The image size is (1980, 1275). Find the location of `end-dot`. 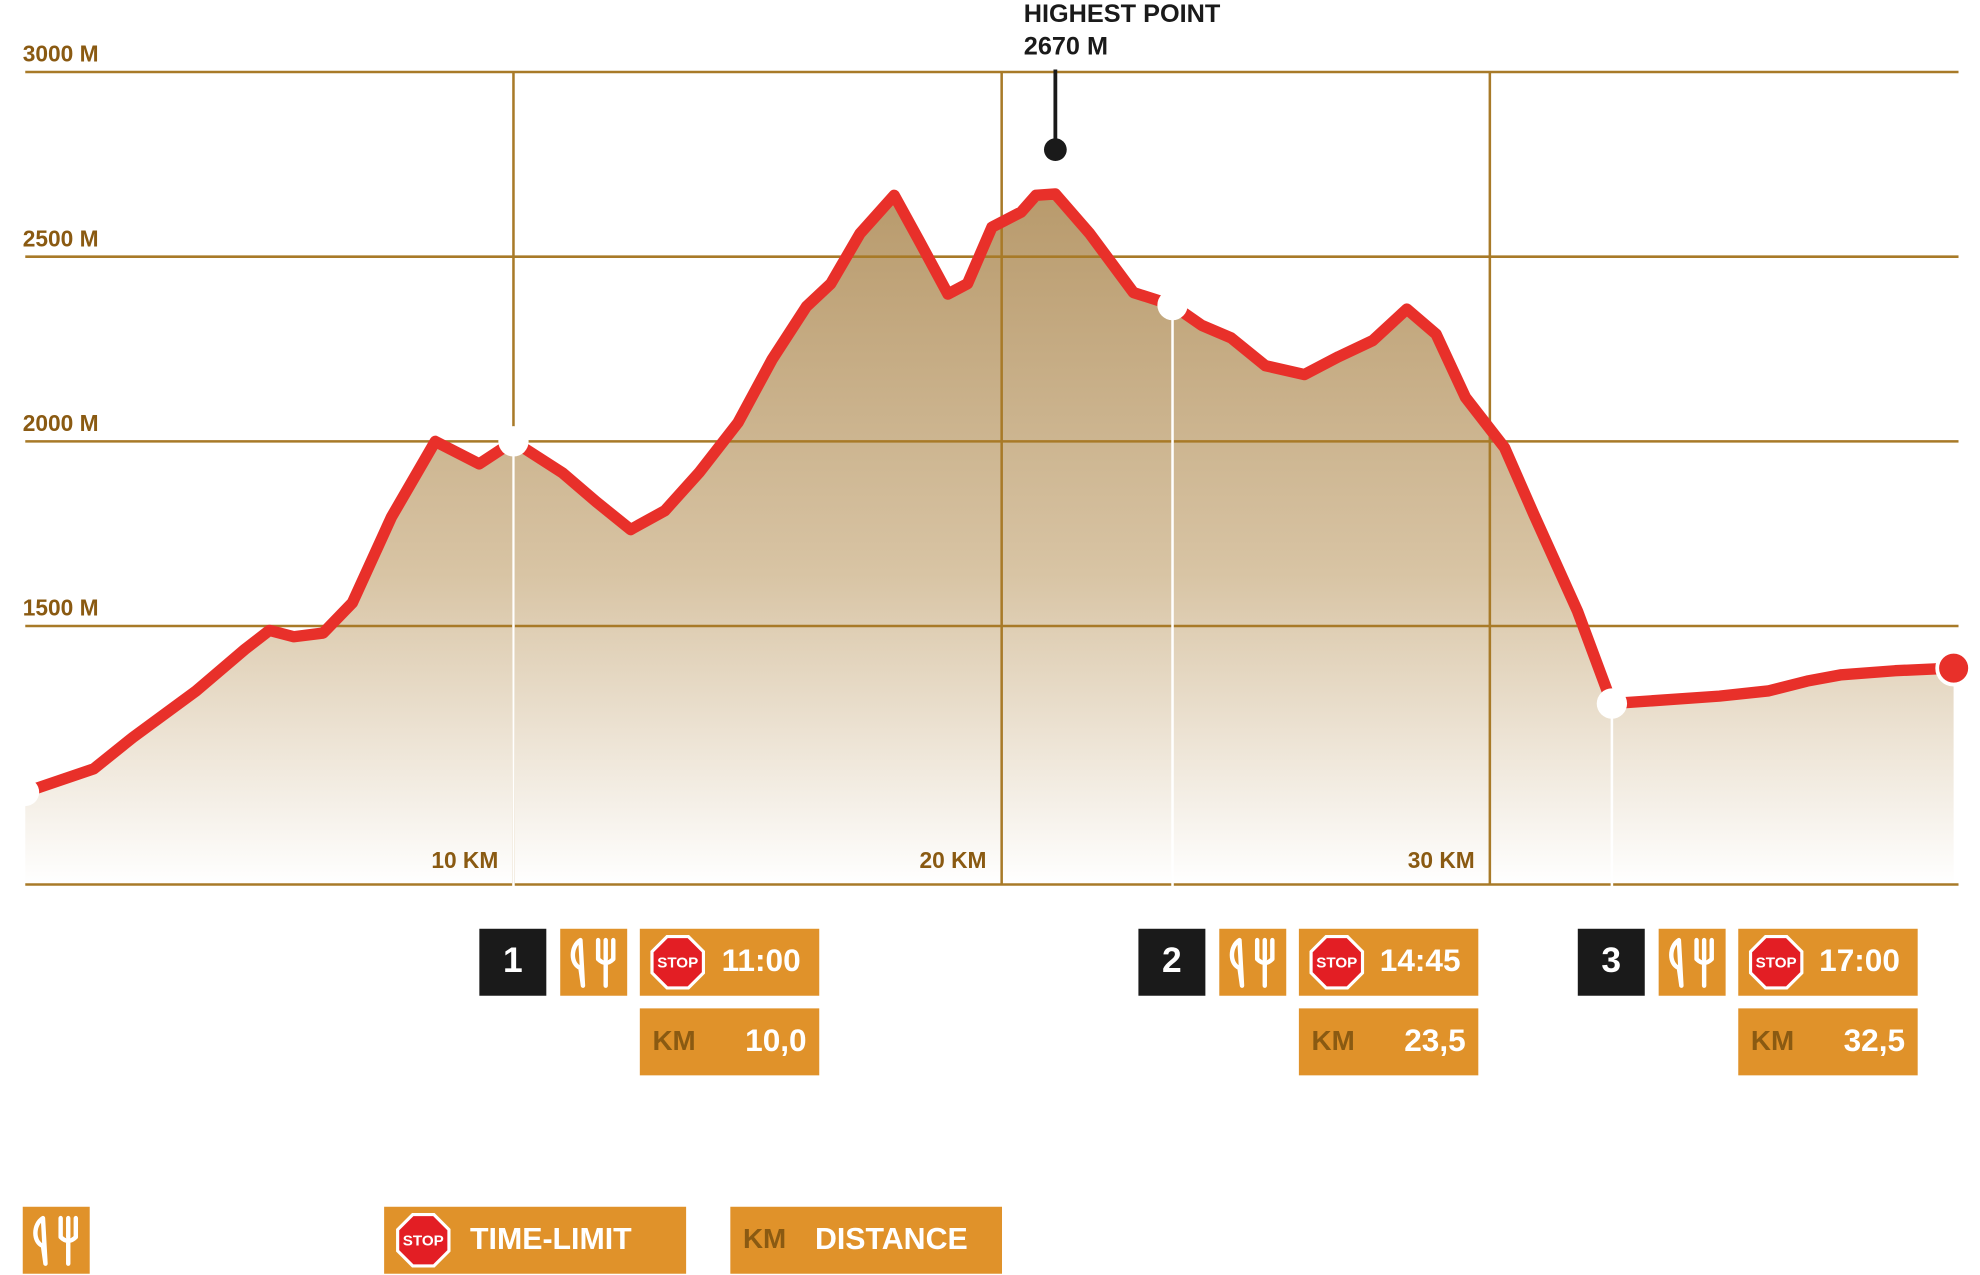

end-dot is located at coordinates (1953, 668).